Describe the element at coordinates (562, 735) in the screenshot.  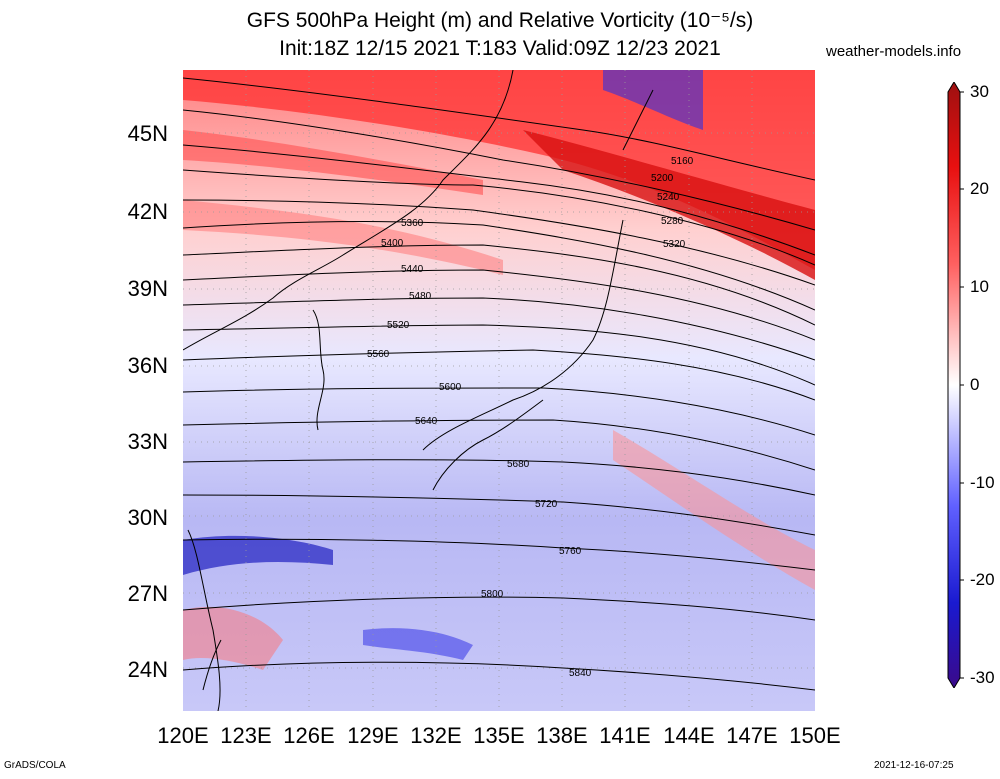
I see `lon-label: 138E` at that location.